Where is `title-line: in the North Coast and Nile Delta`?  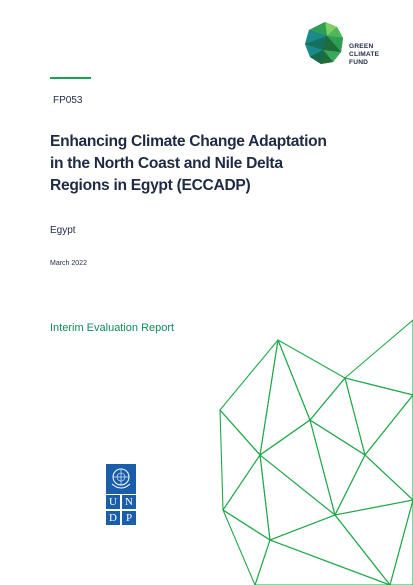 title-line: in the North Coast and Nile Delta is located at coordinates (166, 163).